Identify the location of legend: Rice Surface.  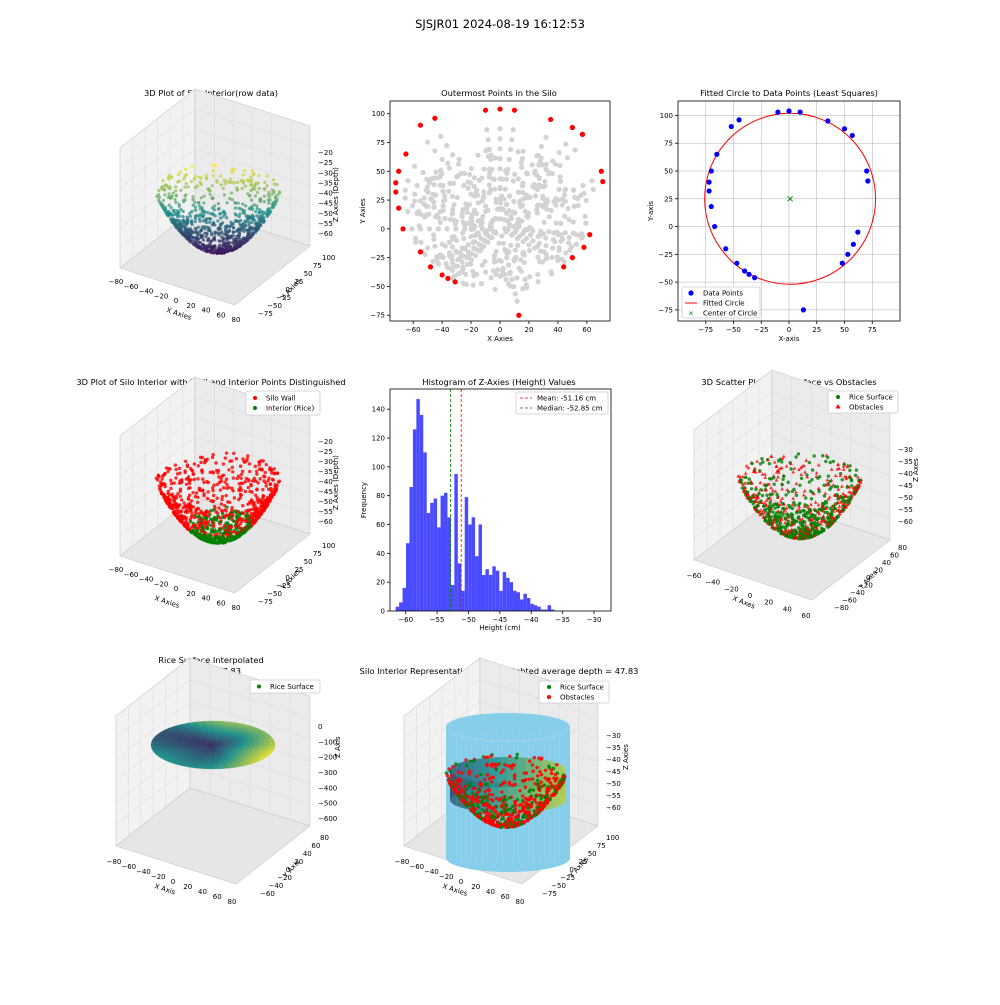
(285, 686).